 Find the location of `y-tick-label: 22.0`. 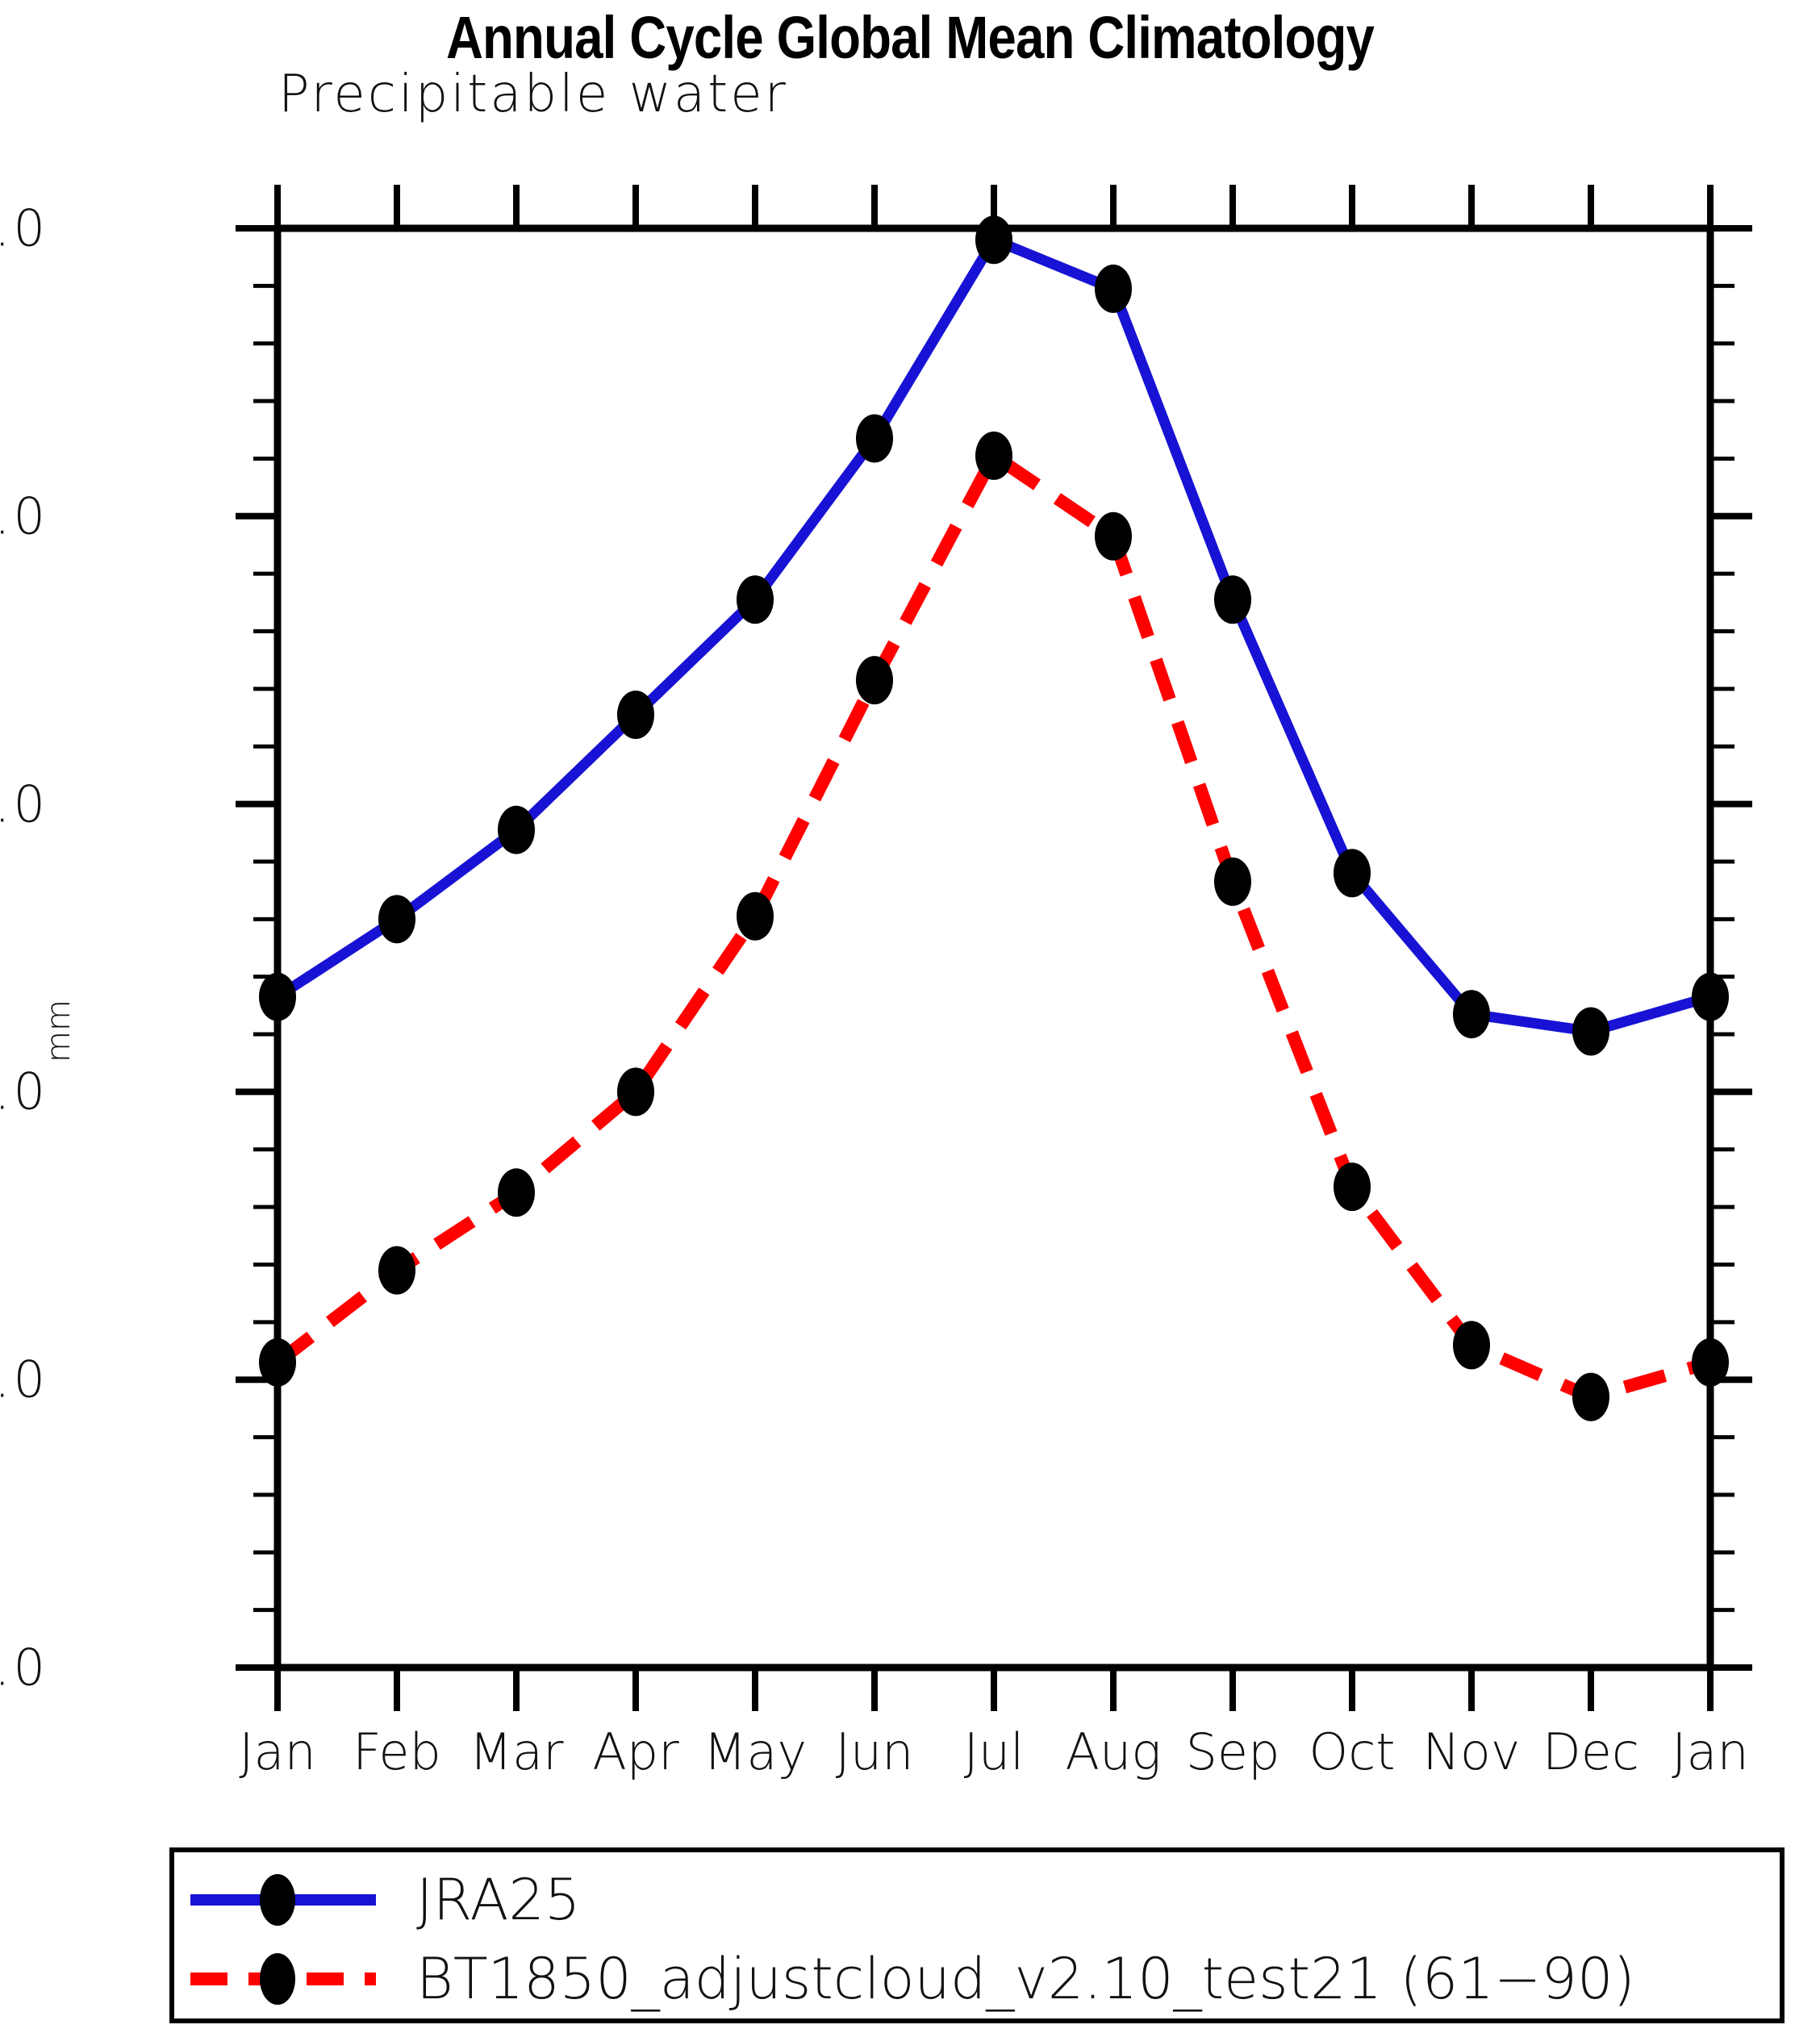

y-tick-label: 22.0 is located at coordinates (24, 1379).